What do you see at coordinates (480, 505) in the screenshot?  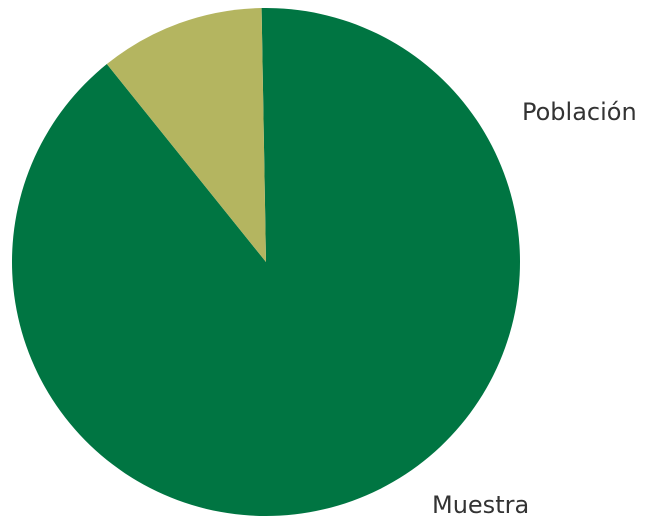 I see `slice-label-muestra: Muestra` at bounding box center [480, 505].